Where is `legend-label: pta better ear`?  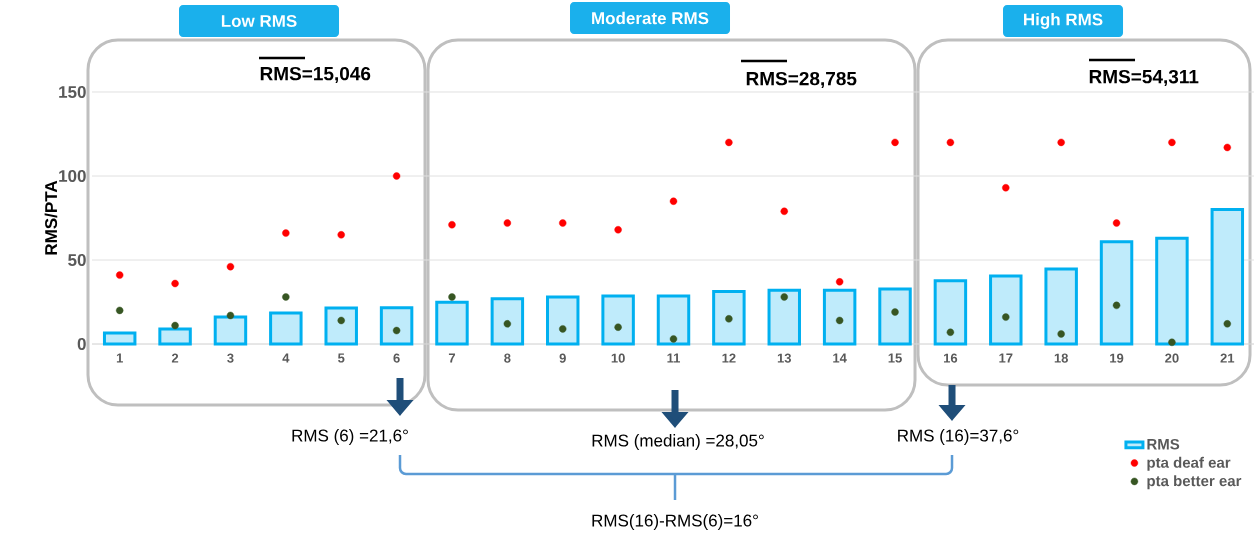 legend-label: pta better ear is located at coordinates (1194, 482).